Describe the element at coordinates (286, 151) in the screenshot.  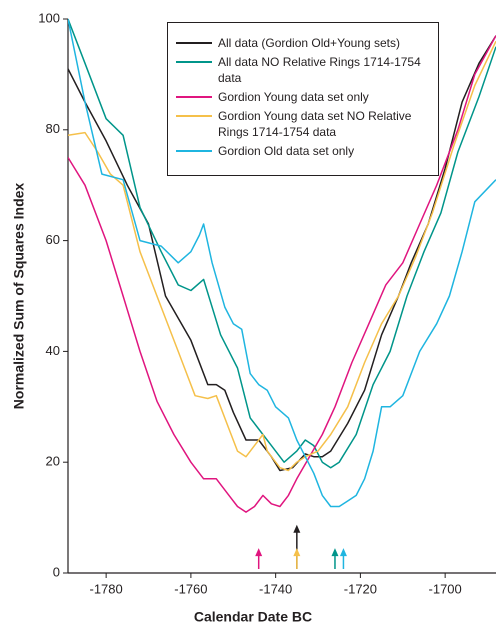
I see `legend-label: Gordion Old data set only` at that location.